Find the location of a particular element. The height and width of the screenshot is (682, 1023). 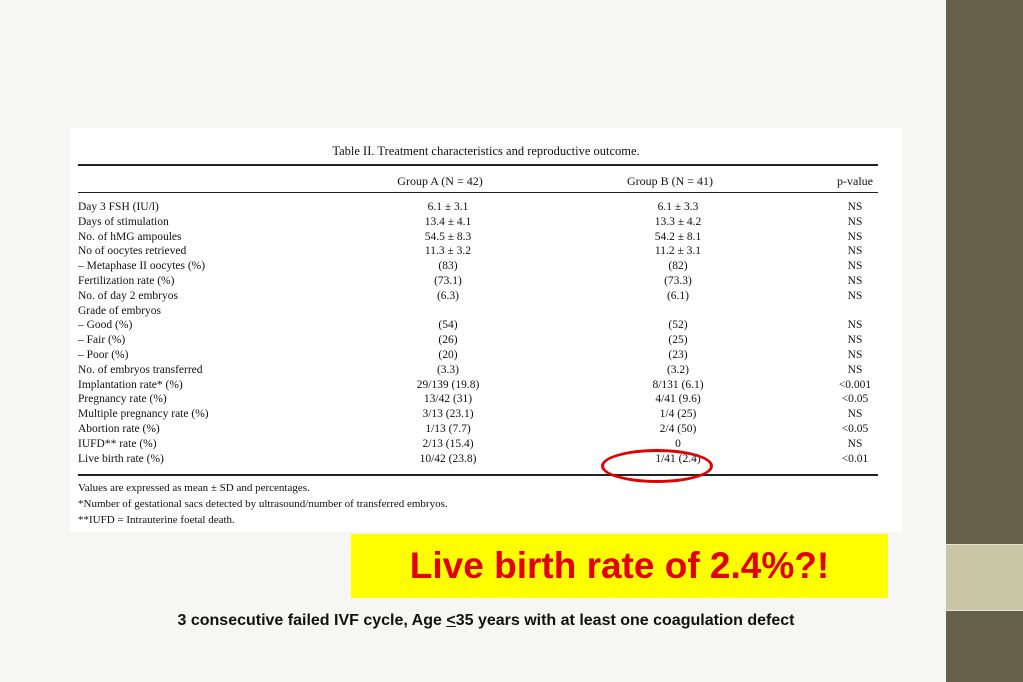

table-row: No. of embryos transferred (3.3) (3.2) NS is located at coordinates (478, 371).